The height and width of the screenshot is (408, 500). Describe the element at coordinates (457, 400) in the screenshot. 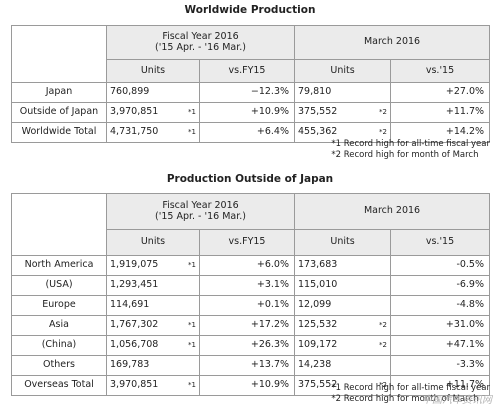

I see `watermark-logo: 中国汽车资讯网` at that location.